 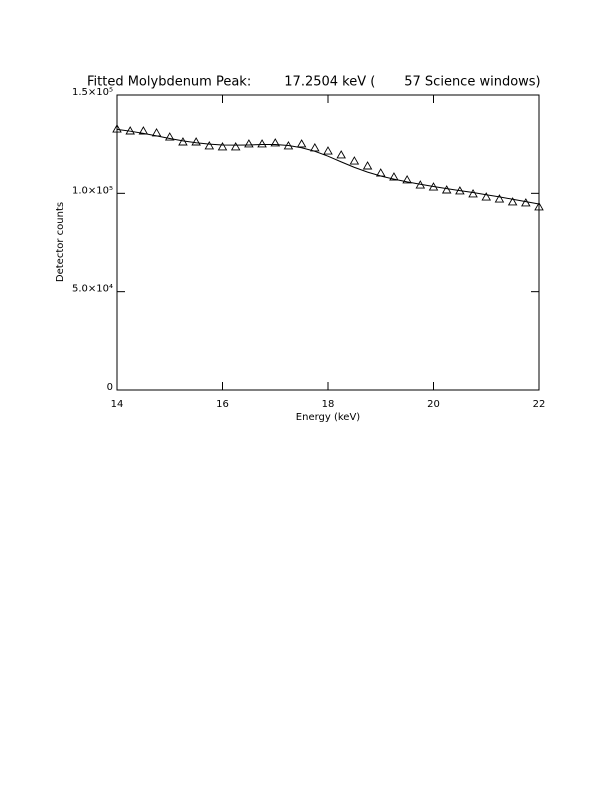 What do you see at coordinates (110, 387) in the screenshot?
I see `y-tick-label: 0` at bounding box center [110, 387].